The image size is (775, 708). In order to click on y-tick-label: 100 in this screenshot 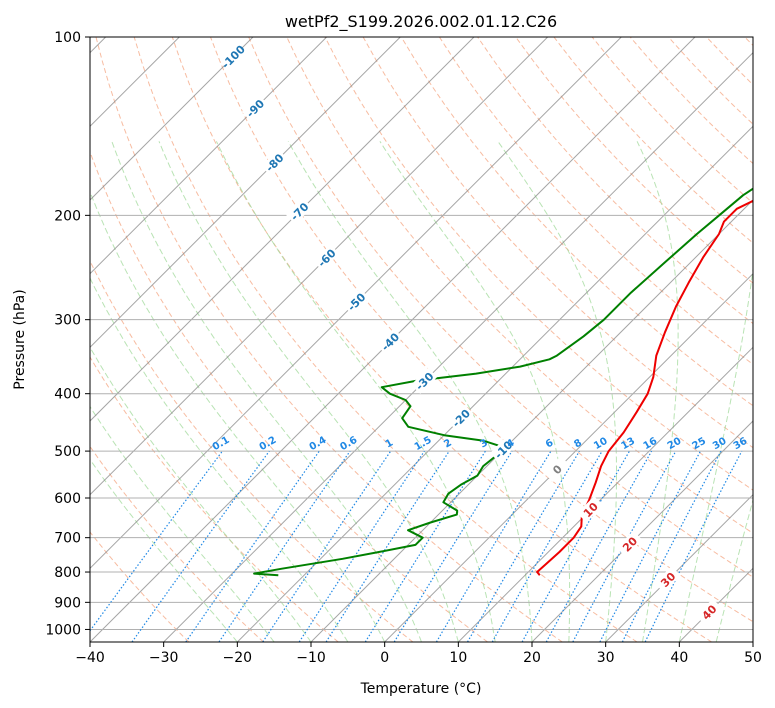, I will do `click(67, 38)`.